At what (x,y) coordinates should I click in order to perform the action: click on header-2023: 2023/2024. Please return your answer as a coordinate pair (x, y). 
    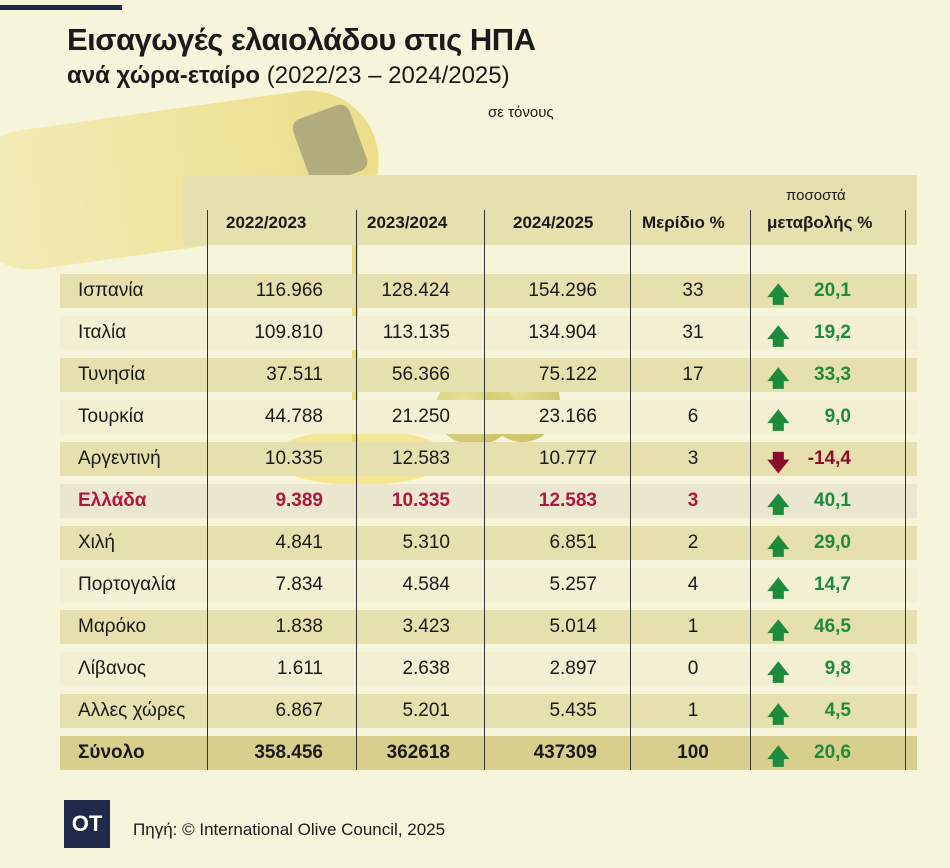
    Looking at the image, I should click on (407, 222).